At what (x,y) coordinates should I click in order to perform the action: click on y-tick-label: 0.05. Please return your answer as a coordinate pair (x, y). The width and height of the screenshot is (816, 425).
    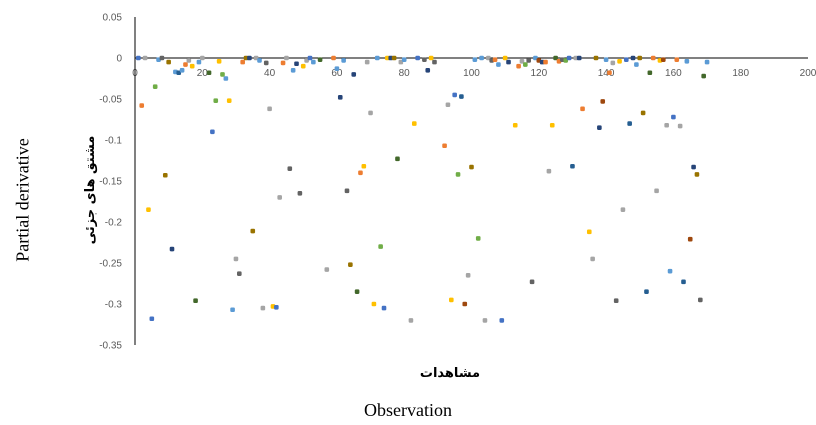
    Looking at the image, I should click on (113, 18).